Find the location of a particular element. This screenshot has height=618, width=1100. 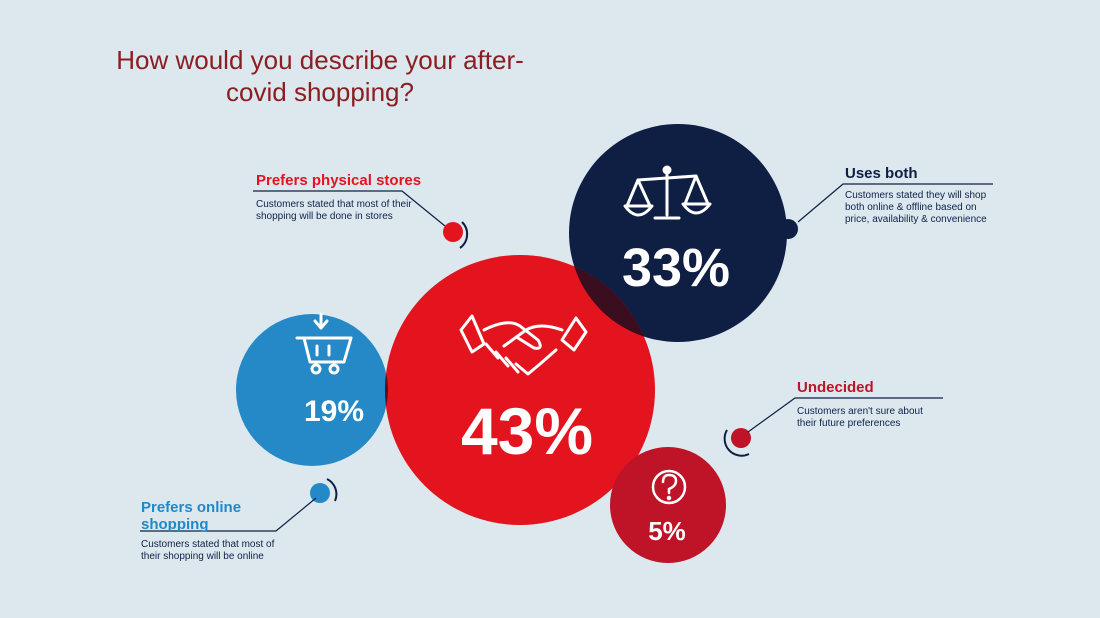

value-label-physical: 43% is located at coordinates (527, 431).